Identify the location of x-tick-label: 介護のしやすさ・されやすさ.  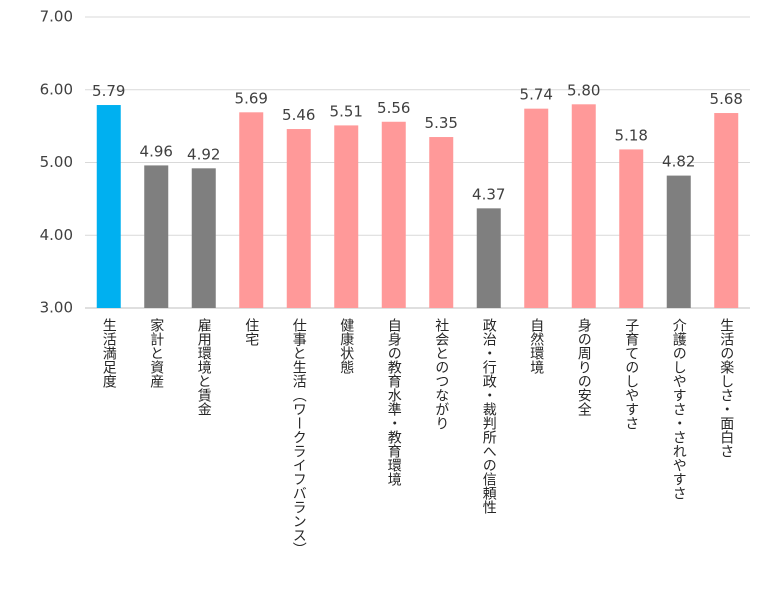
(679, 409).